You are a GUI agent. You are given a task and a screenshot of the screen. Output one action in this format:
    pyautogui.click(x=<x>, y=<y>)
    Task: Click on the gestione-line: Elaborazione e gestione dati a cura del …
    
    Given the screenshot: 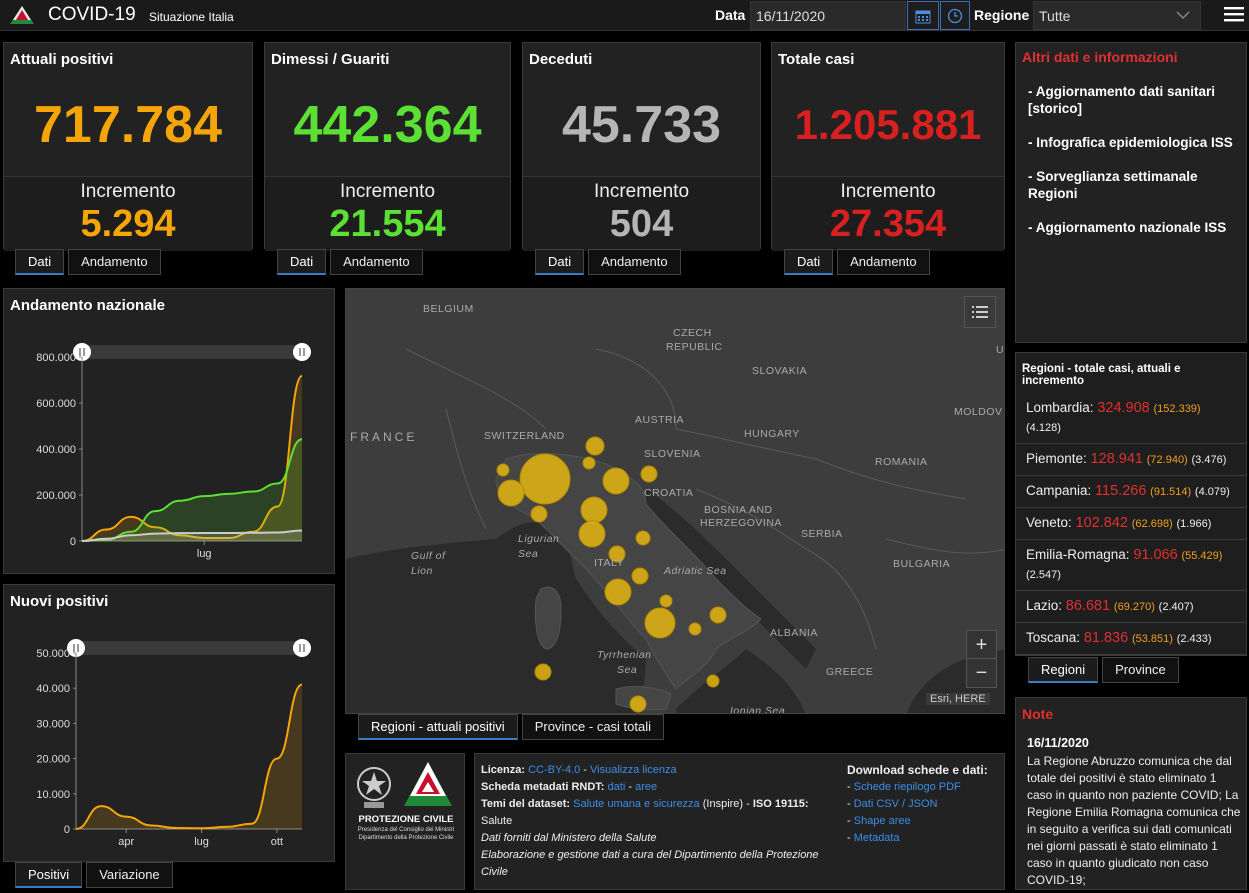 What is the action you would take?
    pyautogui.click(x=650, y=863)
    